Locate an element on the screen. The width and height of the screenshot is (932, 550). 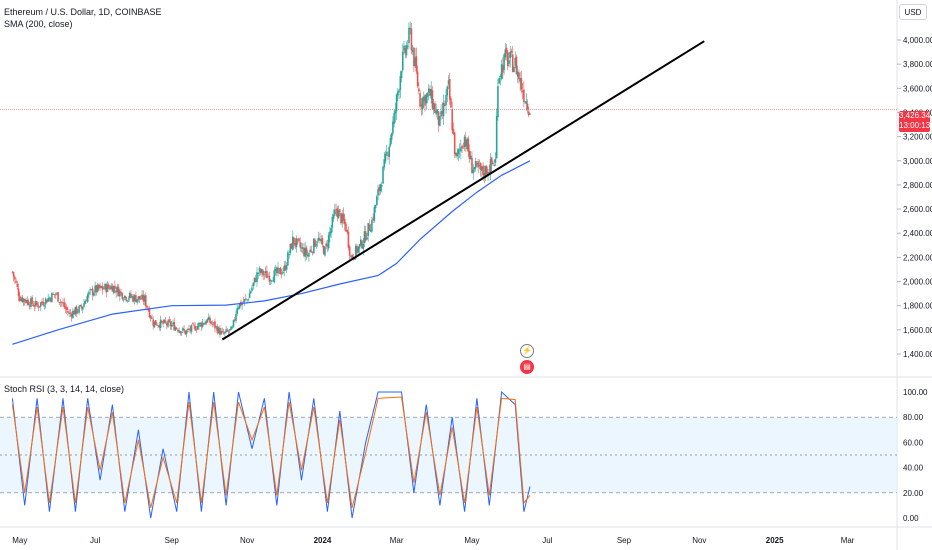
stoch-rsi-panel is located at coordinates (448, 455).